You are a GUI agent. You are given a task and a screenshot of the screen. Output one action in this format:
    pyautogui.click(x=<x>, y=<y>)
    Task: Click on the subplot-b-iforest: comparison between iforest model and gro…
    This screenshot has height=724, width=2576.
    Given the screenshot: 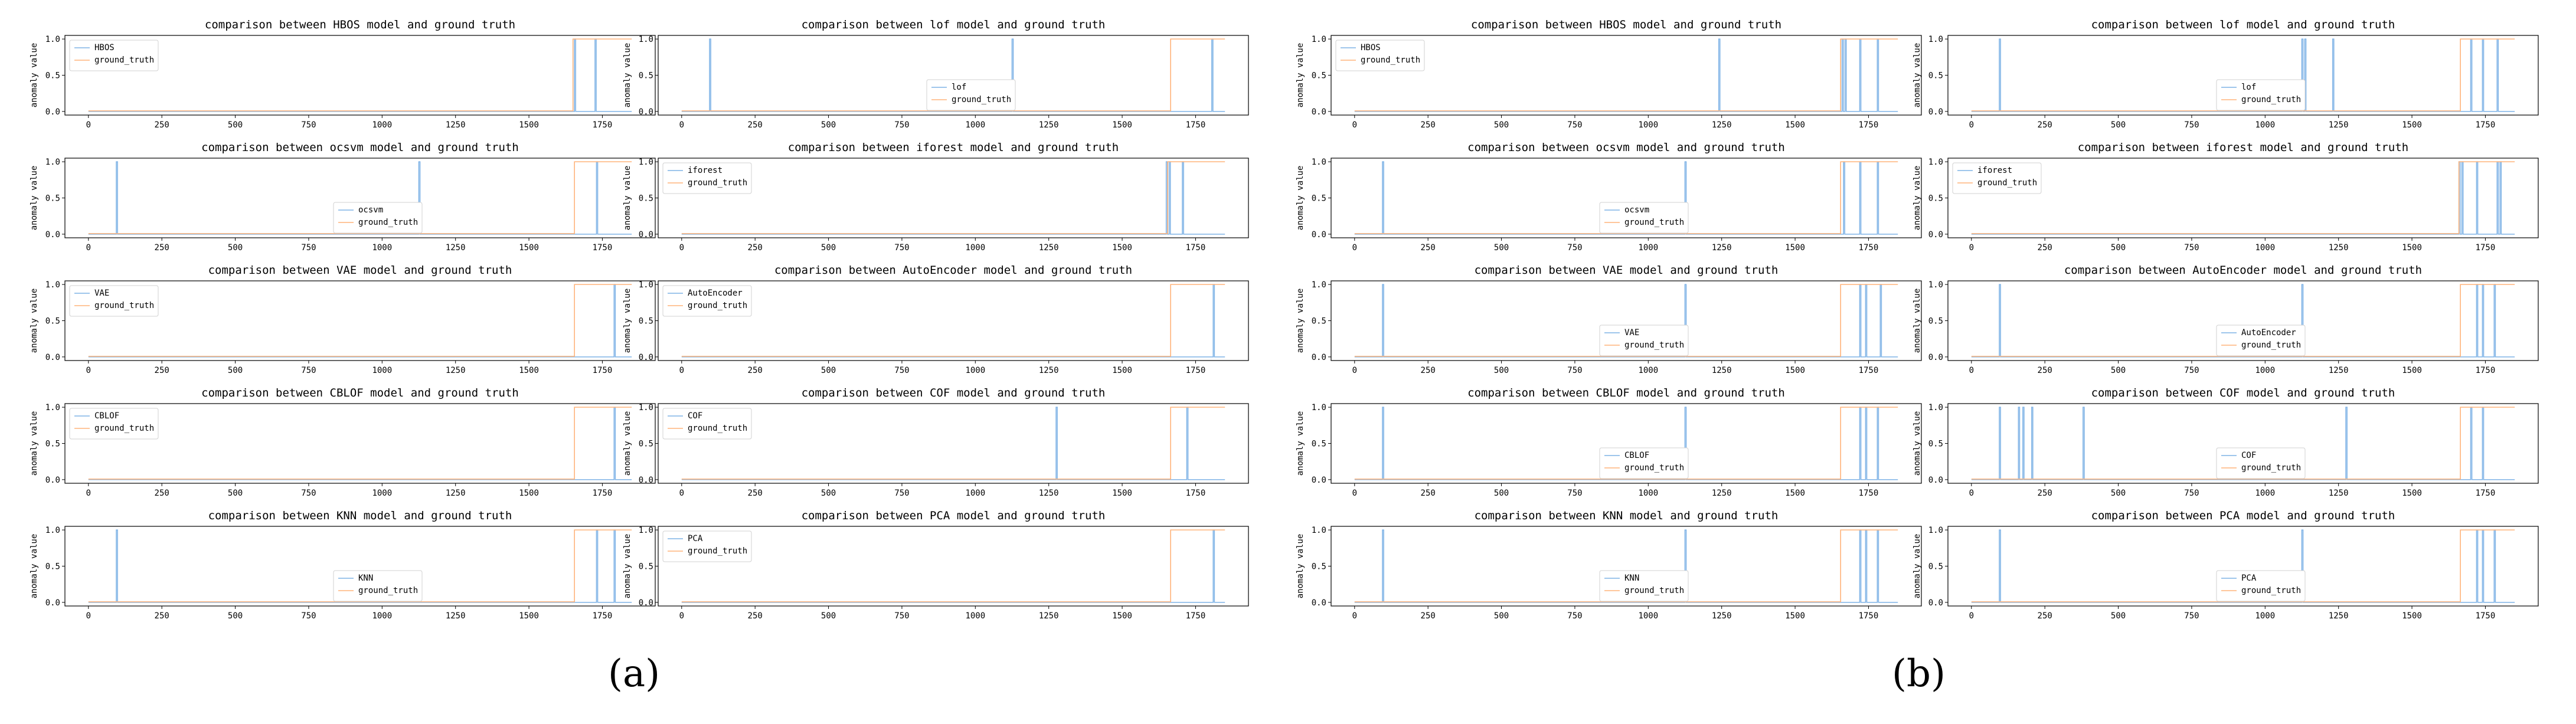 What is the action you would take?
    pyautogui.click(x=2226, y=197)
    